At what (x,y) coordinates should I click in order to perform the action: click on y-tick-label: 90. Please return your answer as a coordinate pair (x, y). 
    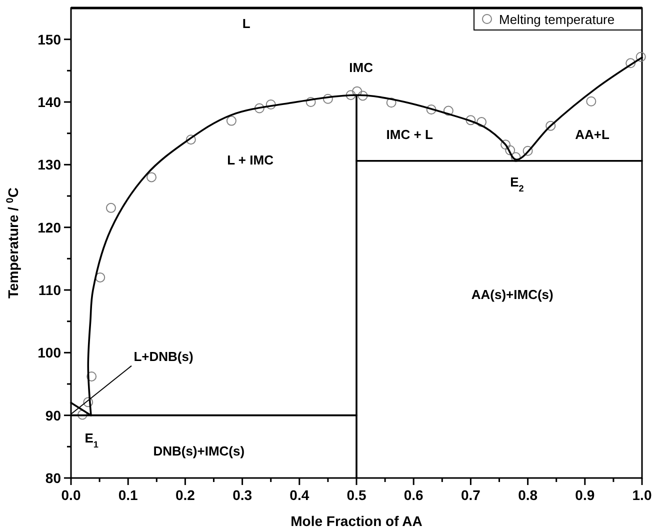
    Looking at the image, I should click on (53, 415).